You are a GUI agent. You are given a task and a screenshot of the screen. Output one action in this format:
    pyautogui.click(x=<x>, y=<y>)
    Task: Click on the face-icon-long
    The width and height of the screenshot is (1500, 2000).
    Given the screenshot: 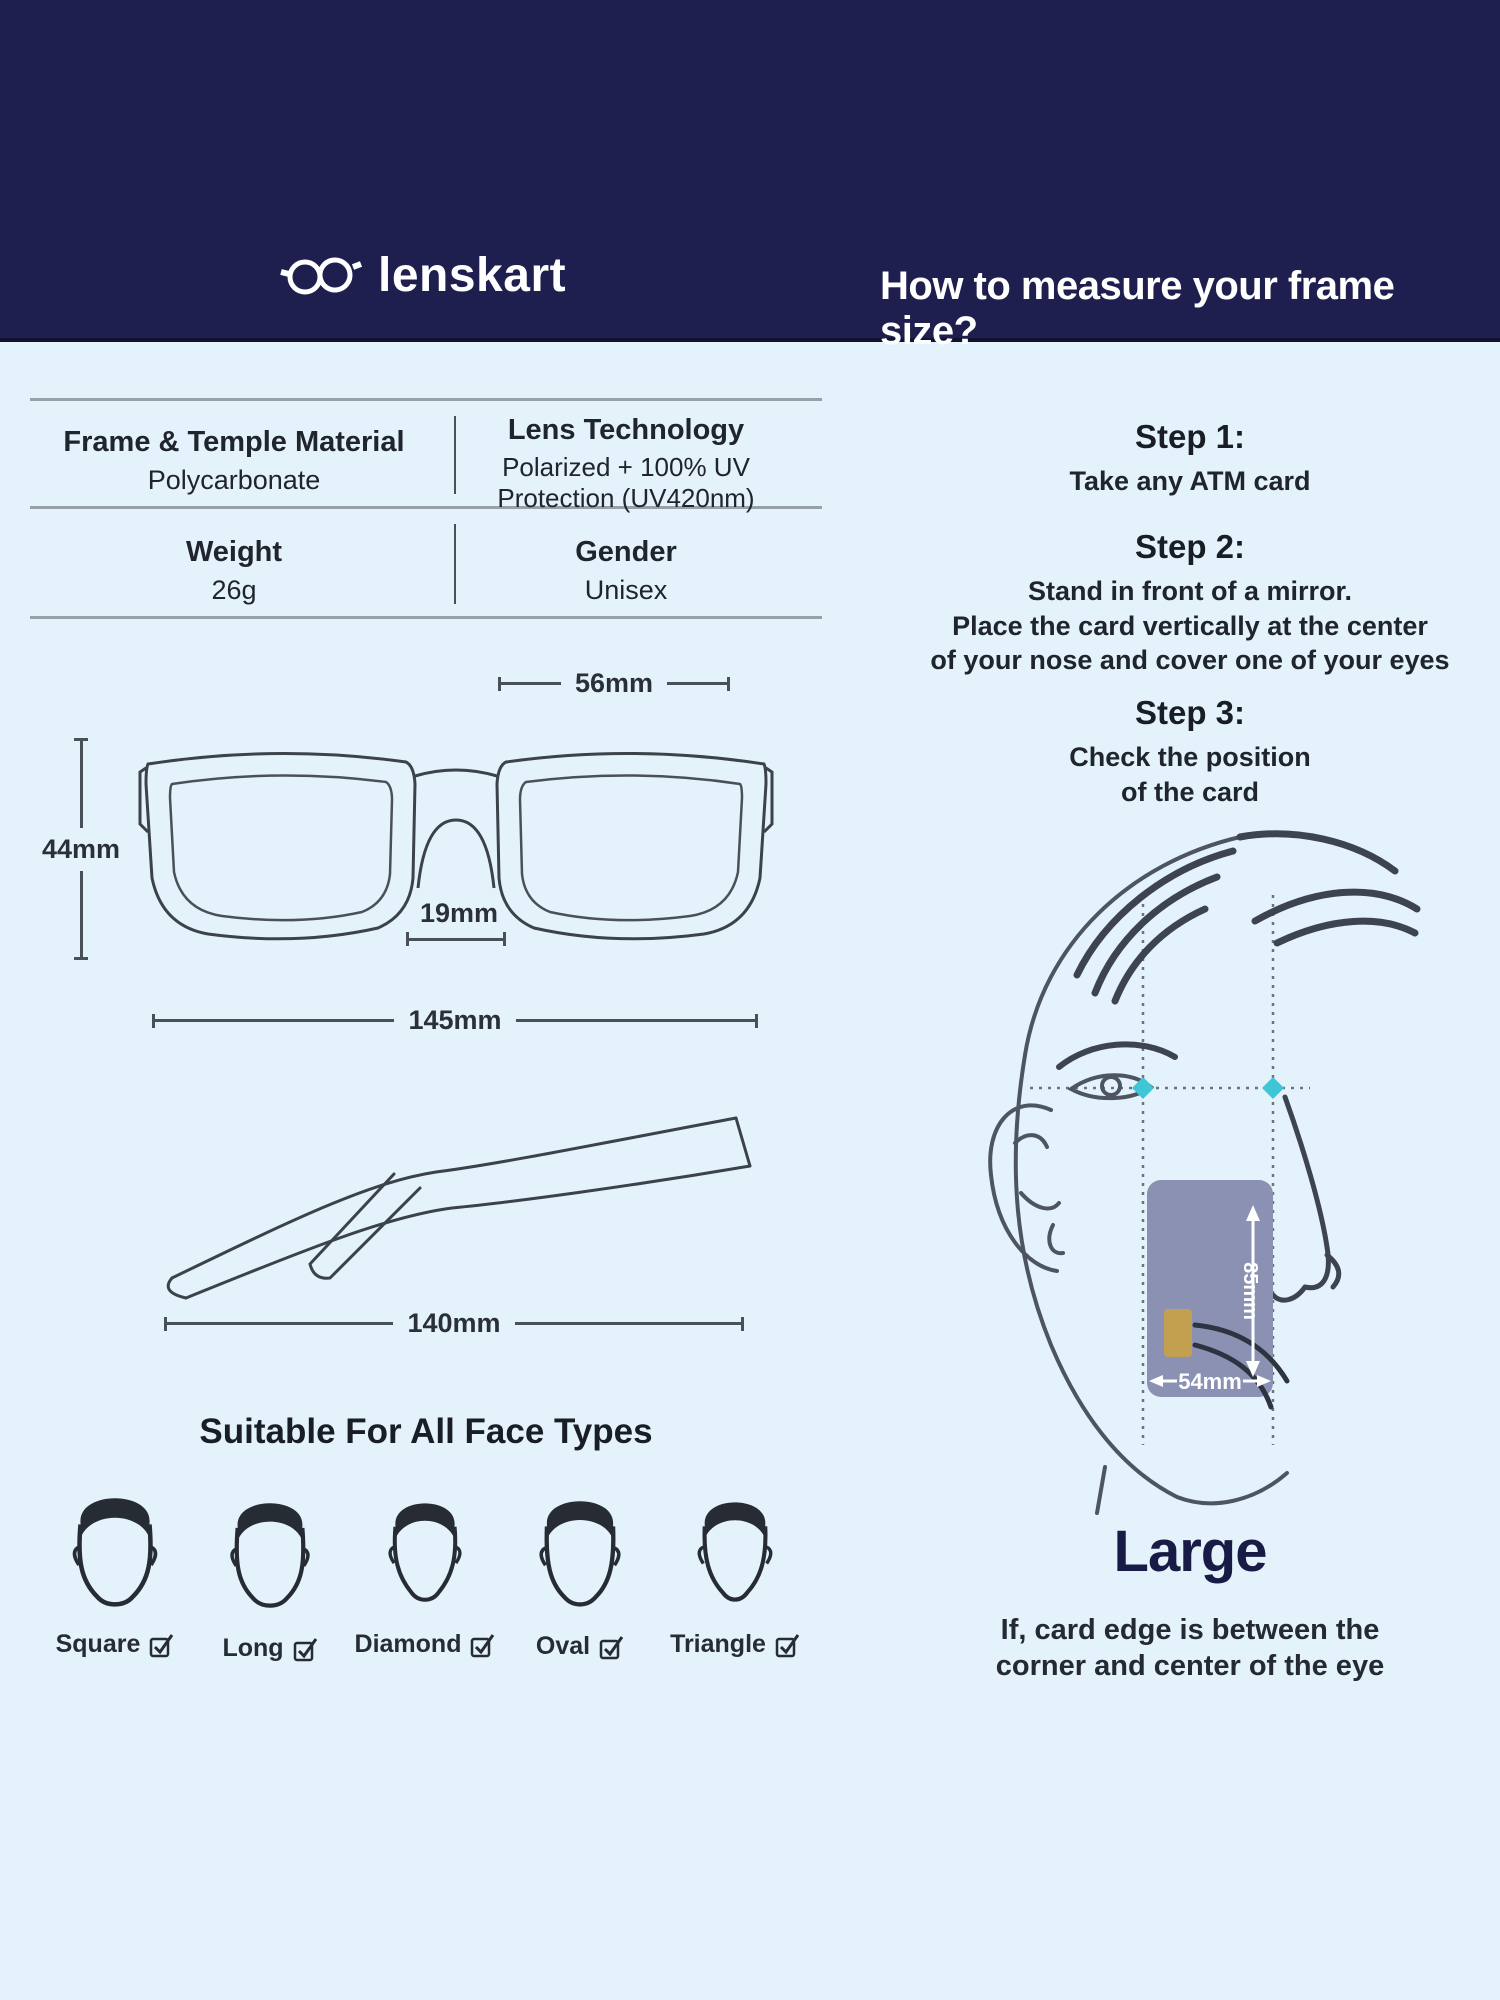 What is the action you would take?
    pyautogui.click(x=270, y=1555)
    